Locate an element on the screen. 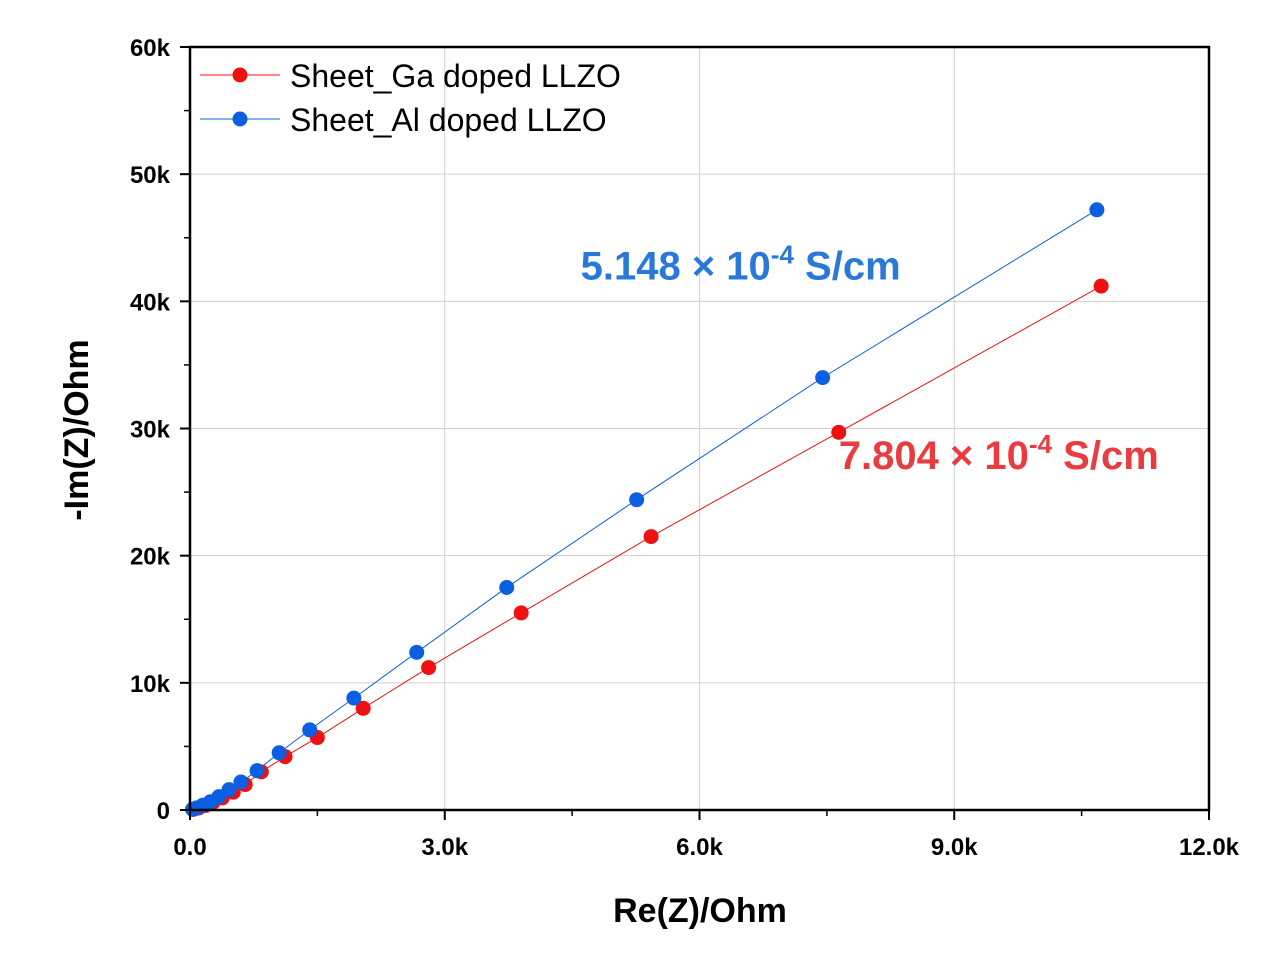 This screenshot has height=962, width=1275. y-tick-label: 50k is located at coordinates (150, 175).